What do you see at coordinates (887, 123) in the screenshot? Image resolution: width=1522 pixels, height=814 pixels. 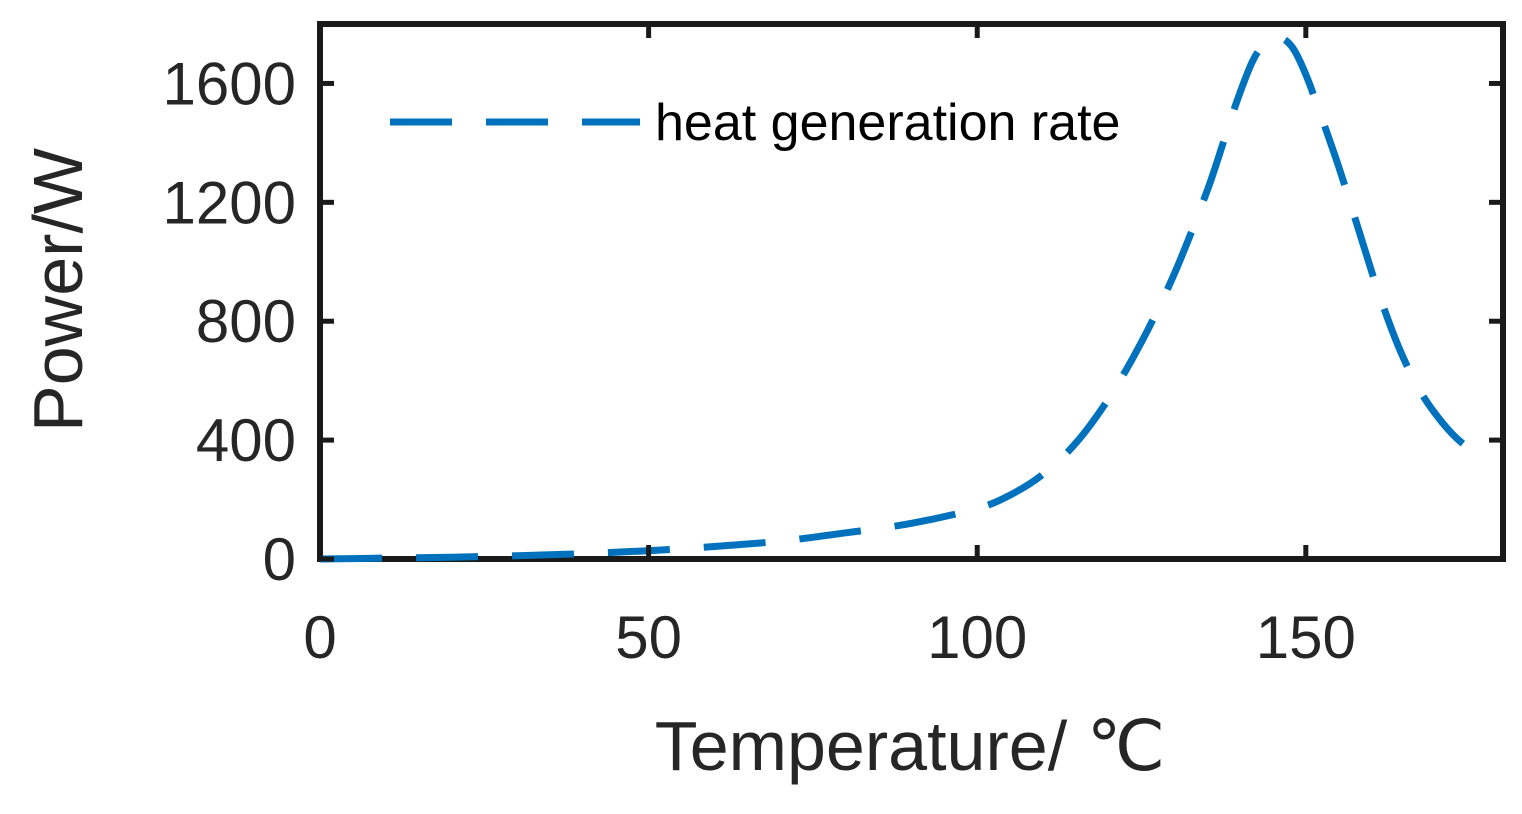 I see `legend-label: heat generation rate` at bounding box center [887, 123].